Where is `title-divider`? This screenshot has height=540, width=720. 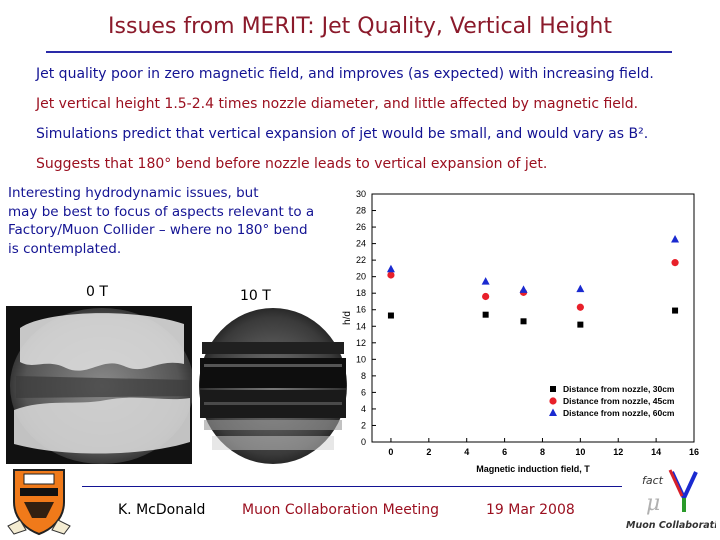 title-divider is located at coordinates (359, 52).